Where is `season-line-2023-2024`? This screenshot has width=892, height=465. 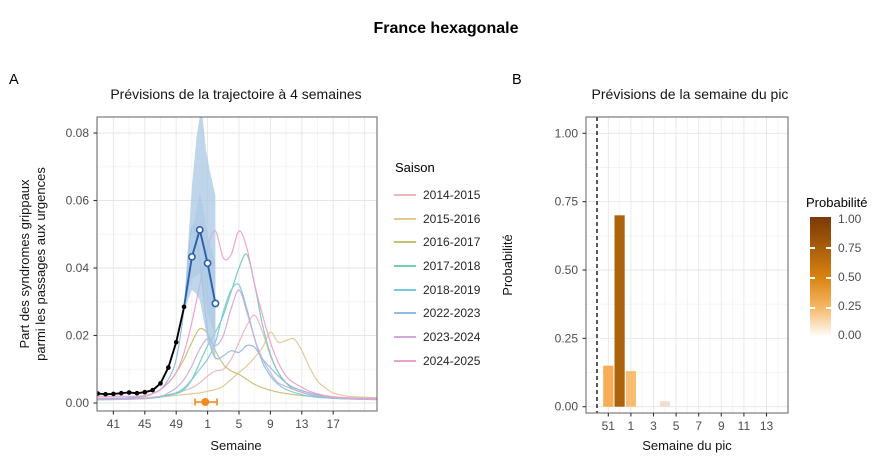 season-line-2023-2024 is located at coordinates (237, 345).